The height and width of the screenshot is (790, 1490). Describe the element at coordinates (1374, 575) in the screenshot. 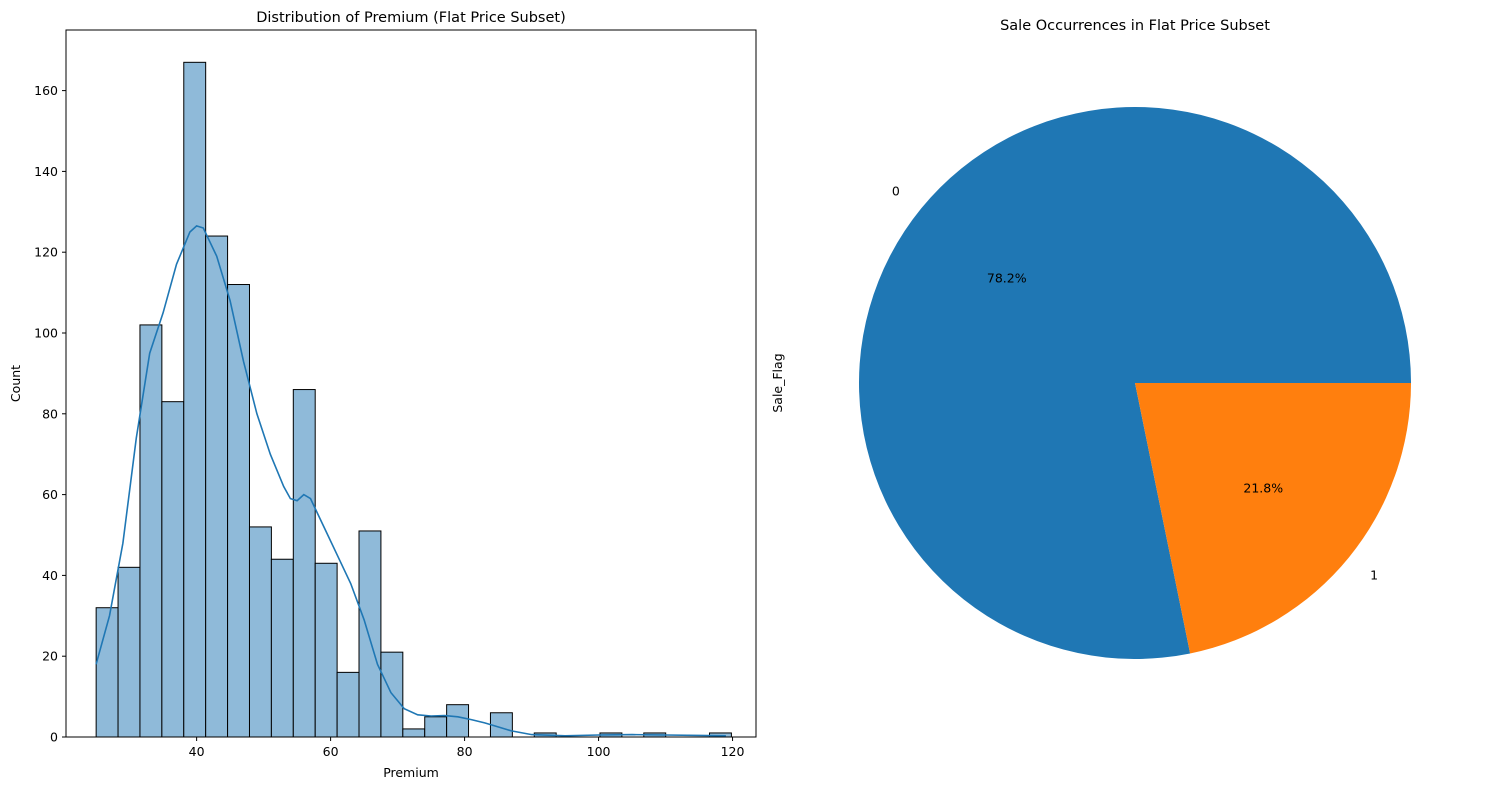

I see `pie-category-label: 1` at that location.